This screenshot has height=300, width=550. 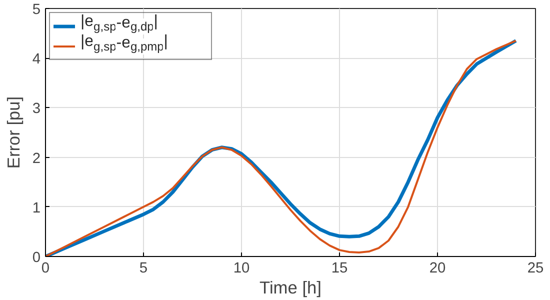 I want to click on x-tick-label: 5, so click(x=143, y=268).